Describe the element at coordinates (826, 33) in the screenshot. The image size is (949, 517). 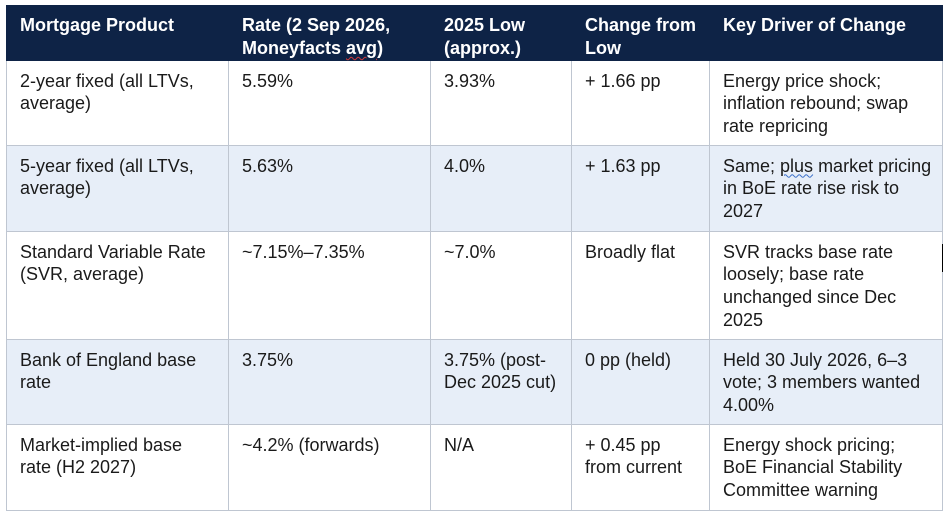
I see `header-key-driver: Key Driver of Change` at that location.